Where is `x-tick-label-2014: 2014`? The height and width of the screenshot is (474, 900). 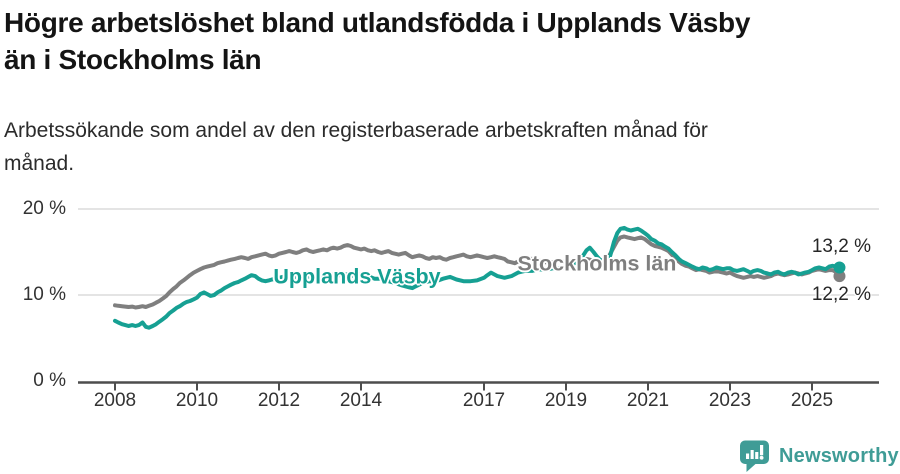
x-tick-label-2014: 2014 is located at coordinates (361, 400).